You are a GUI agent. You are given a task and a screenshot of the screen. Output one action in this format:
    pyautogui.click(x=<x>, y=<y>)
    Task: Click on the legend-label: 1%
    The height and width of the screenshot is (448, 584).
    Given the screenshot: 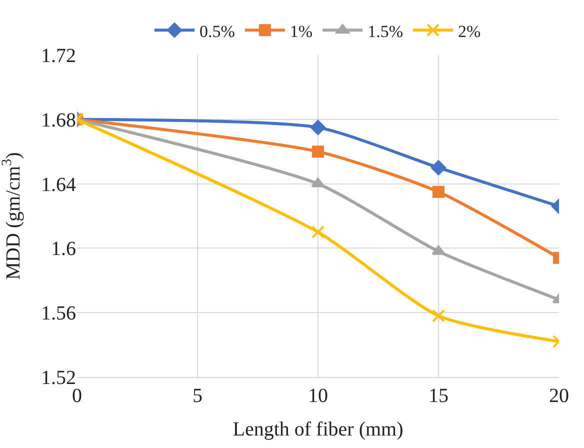 What is the action you would take?
    pyautogui.click(x=301, y=31)
    